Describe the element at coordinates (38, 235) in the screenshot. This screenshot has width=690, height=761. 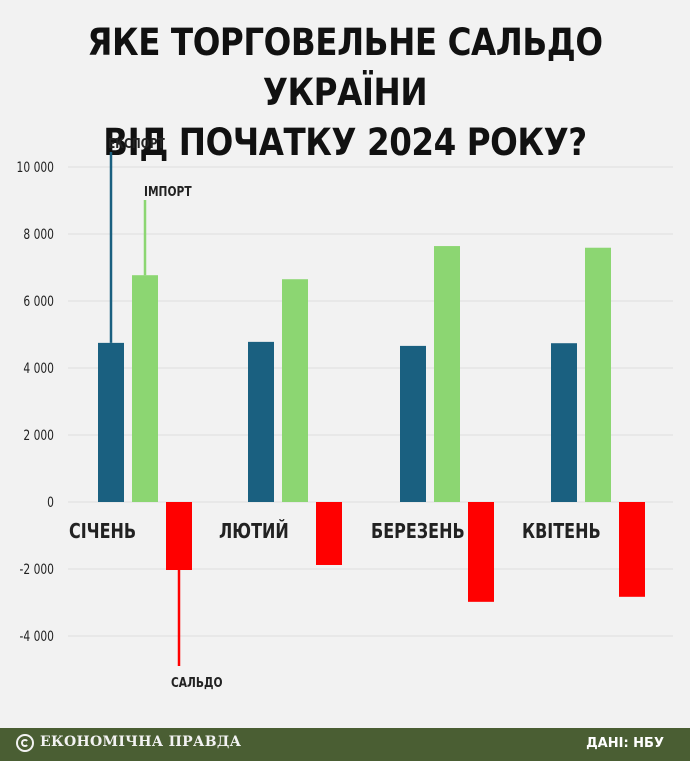
I see `y-tick-label: 8 000` at that location.